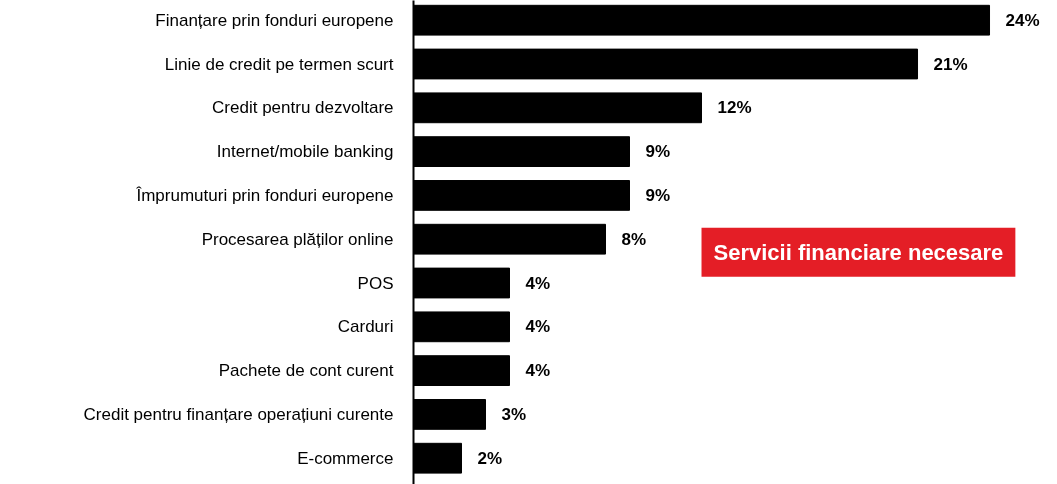 The height and width of the screenshot is (484, 1057). I want to click on data-label: 8%, so click(634, 239).